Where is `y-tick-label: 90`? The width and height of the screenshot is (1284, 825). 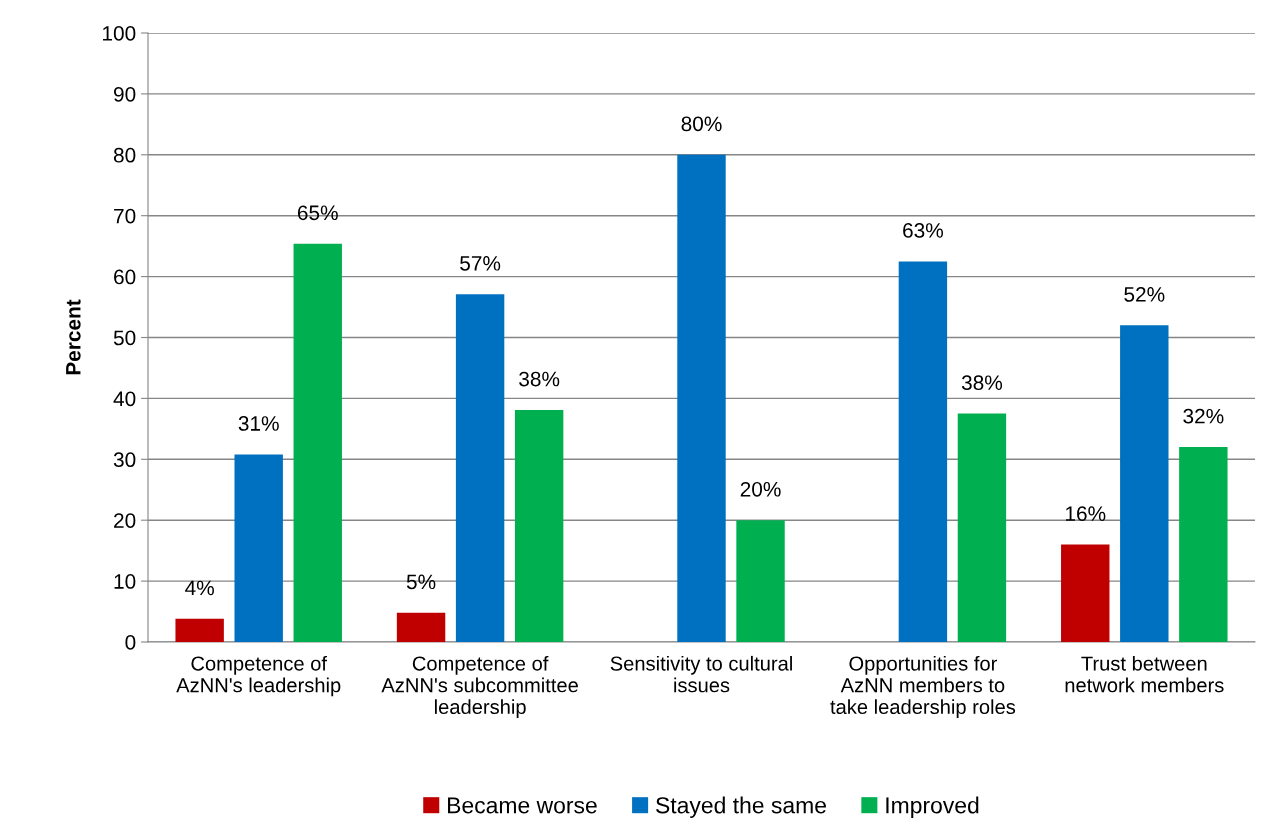
y-tick-label: 90 is located at coordinates (125, 94).